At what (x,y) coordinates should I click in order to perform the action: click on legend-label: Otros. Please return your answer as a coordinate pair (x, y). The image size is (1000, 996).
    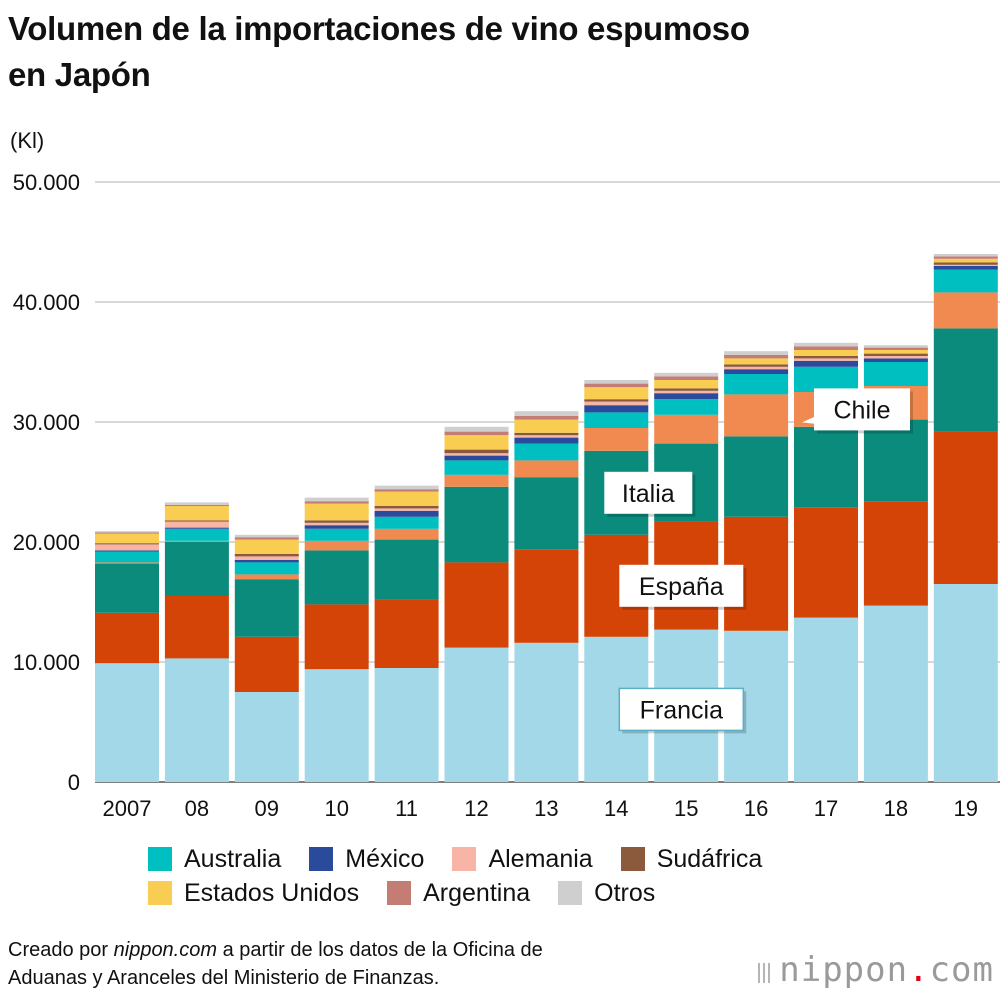
    Looking at the image, I should click on (625, 892).